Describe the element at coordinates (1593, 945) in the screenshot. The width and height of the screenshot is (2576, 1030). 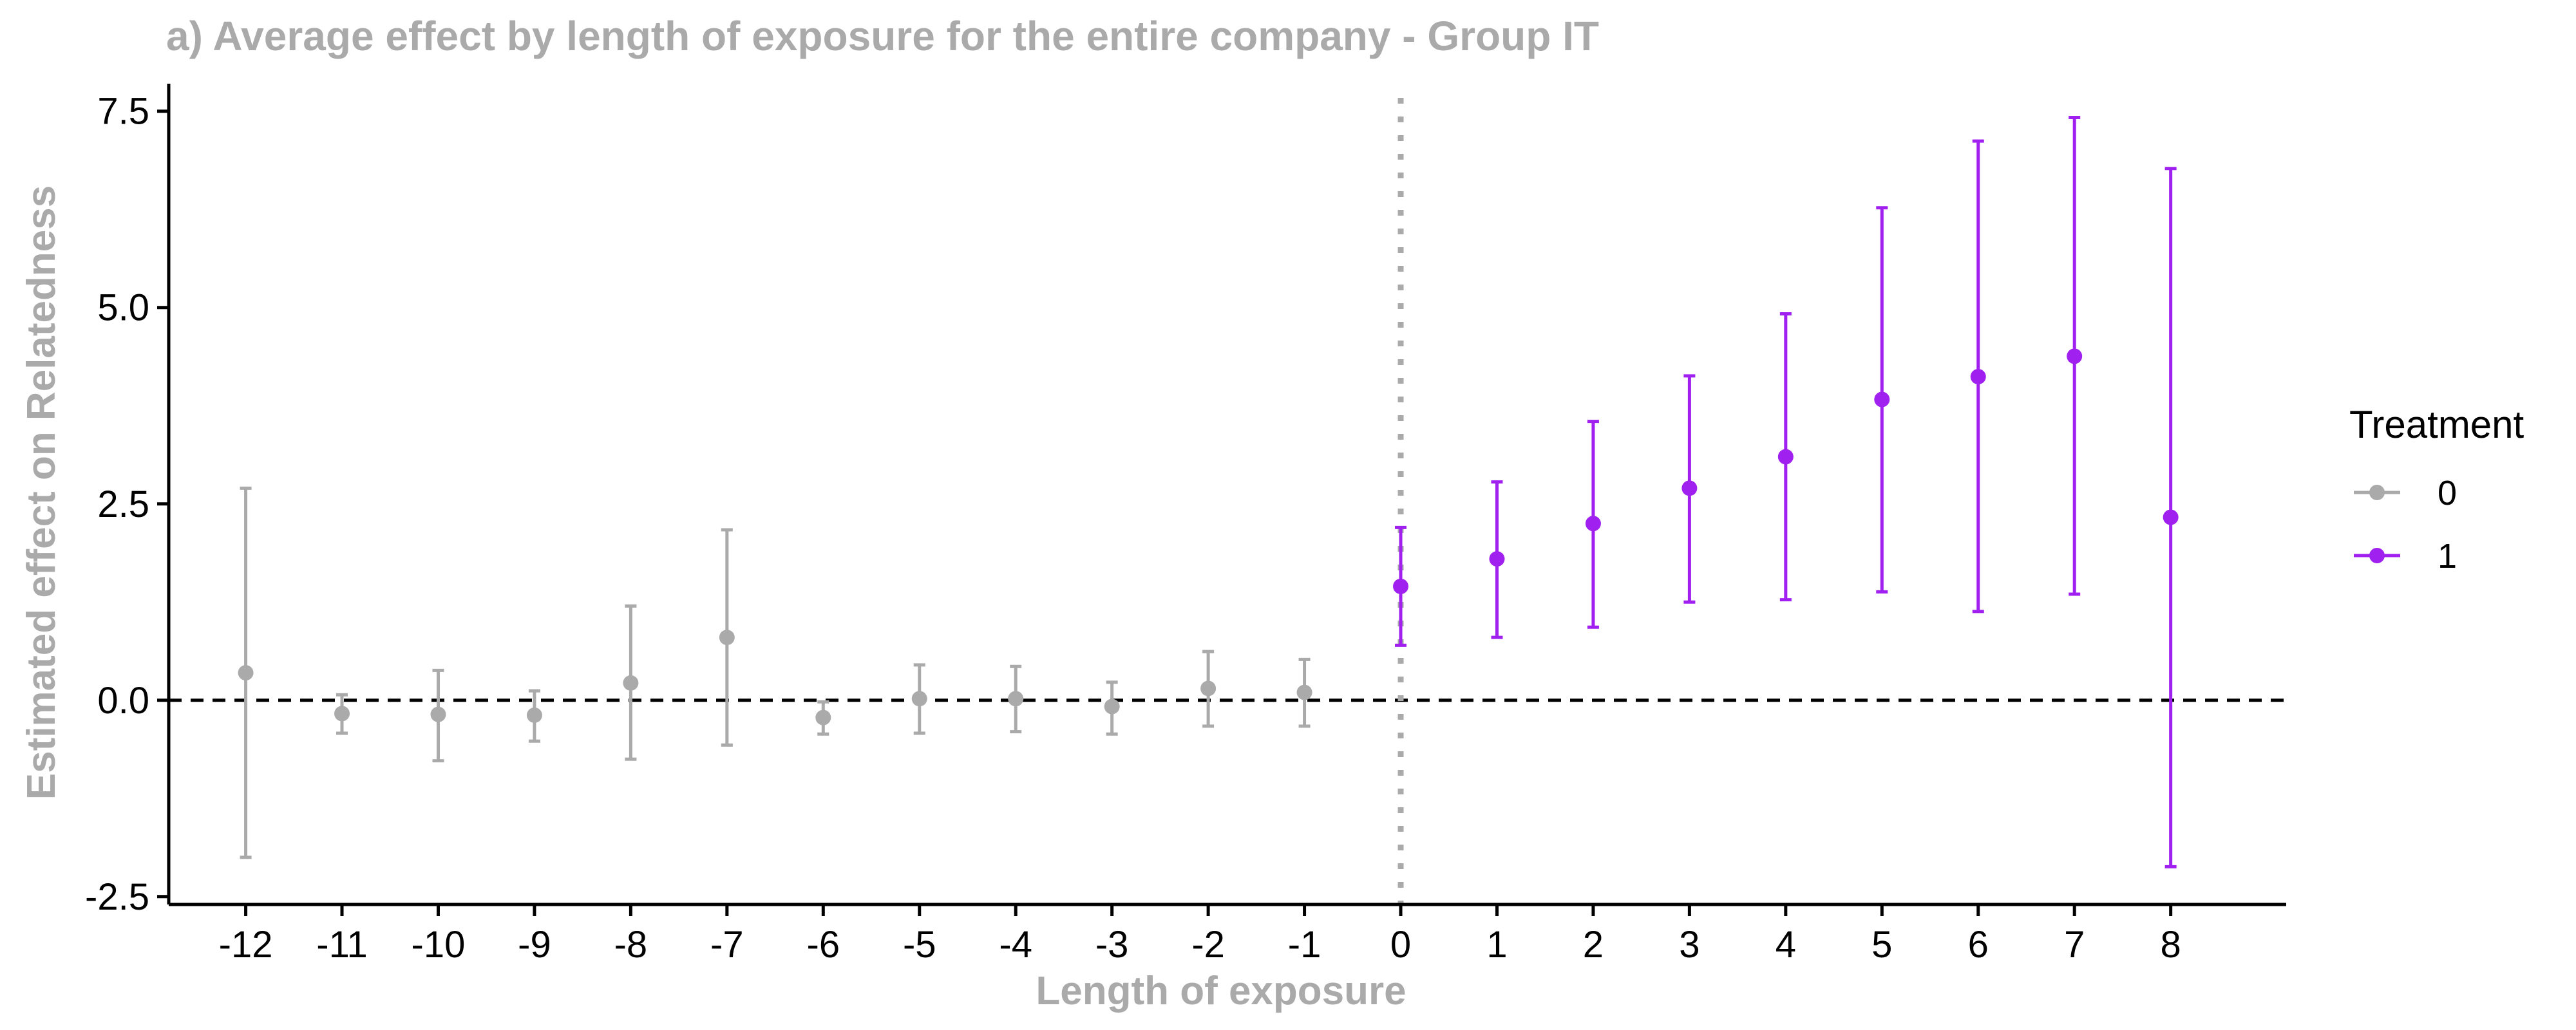
I see `x-tick-label: 2` at that location.